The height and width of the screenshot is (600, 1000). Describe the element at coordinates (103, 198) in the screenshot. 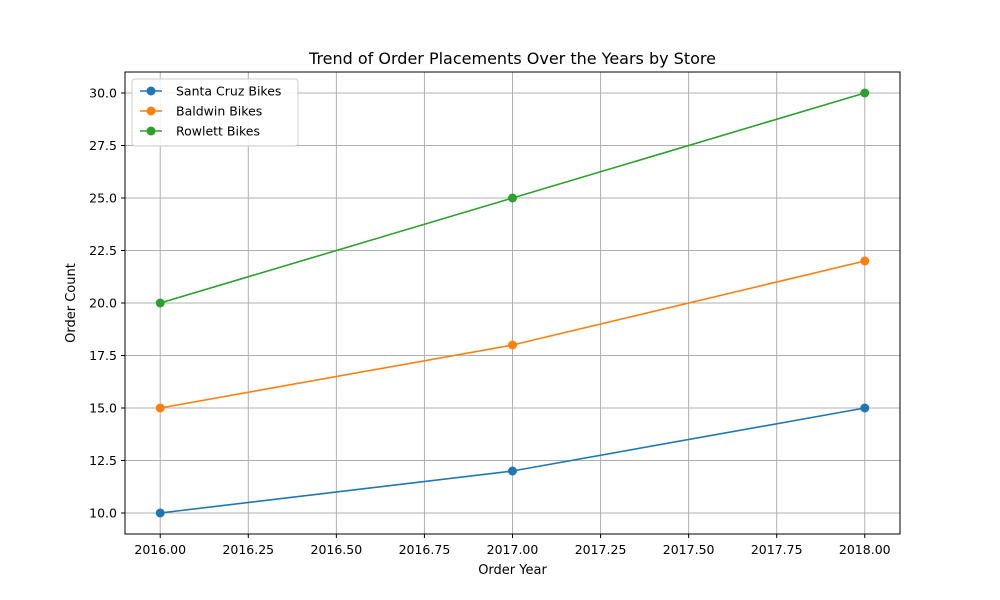

I see `y-tick-label: 25.0` at that location.